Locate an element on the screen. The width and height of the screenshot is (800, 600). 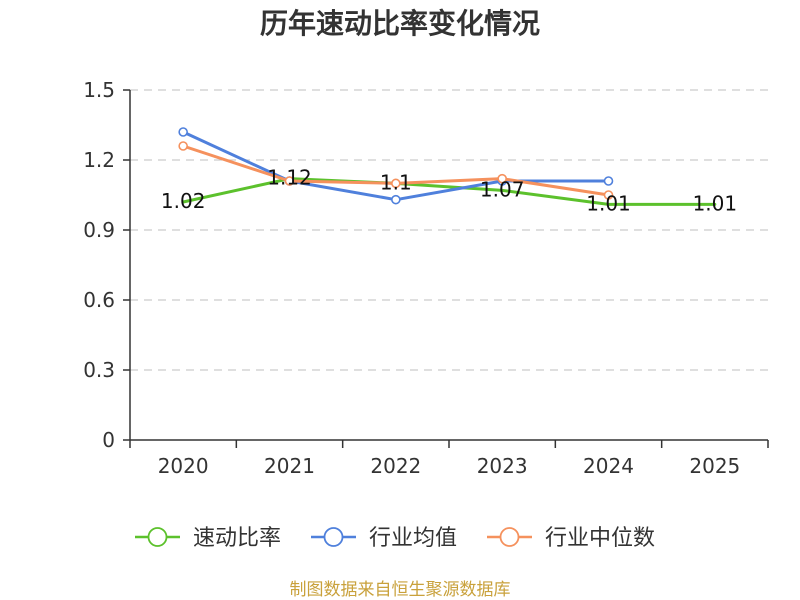
chart-title: 历年速动比率变化情况 is located at coordinates (400, 23).